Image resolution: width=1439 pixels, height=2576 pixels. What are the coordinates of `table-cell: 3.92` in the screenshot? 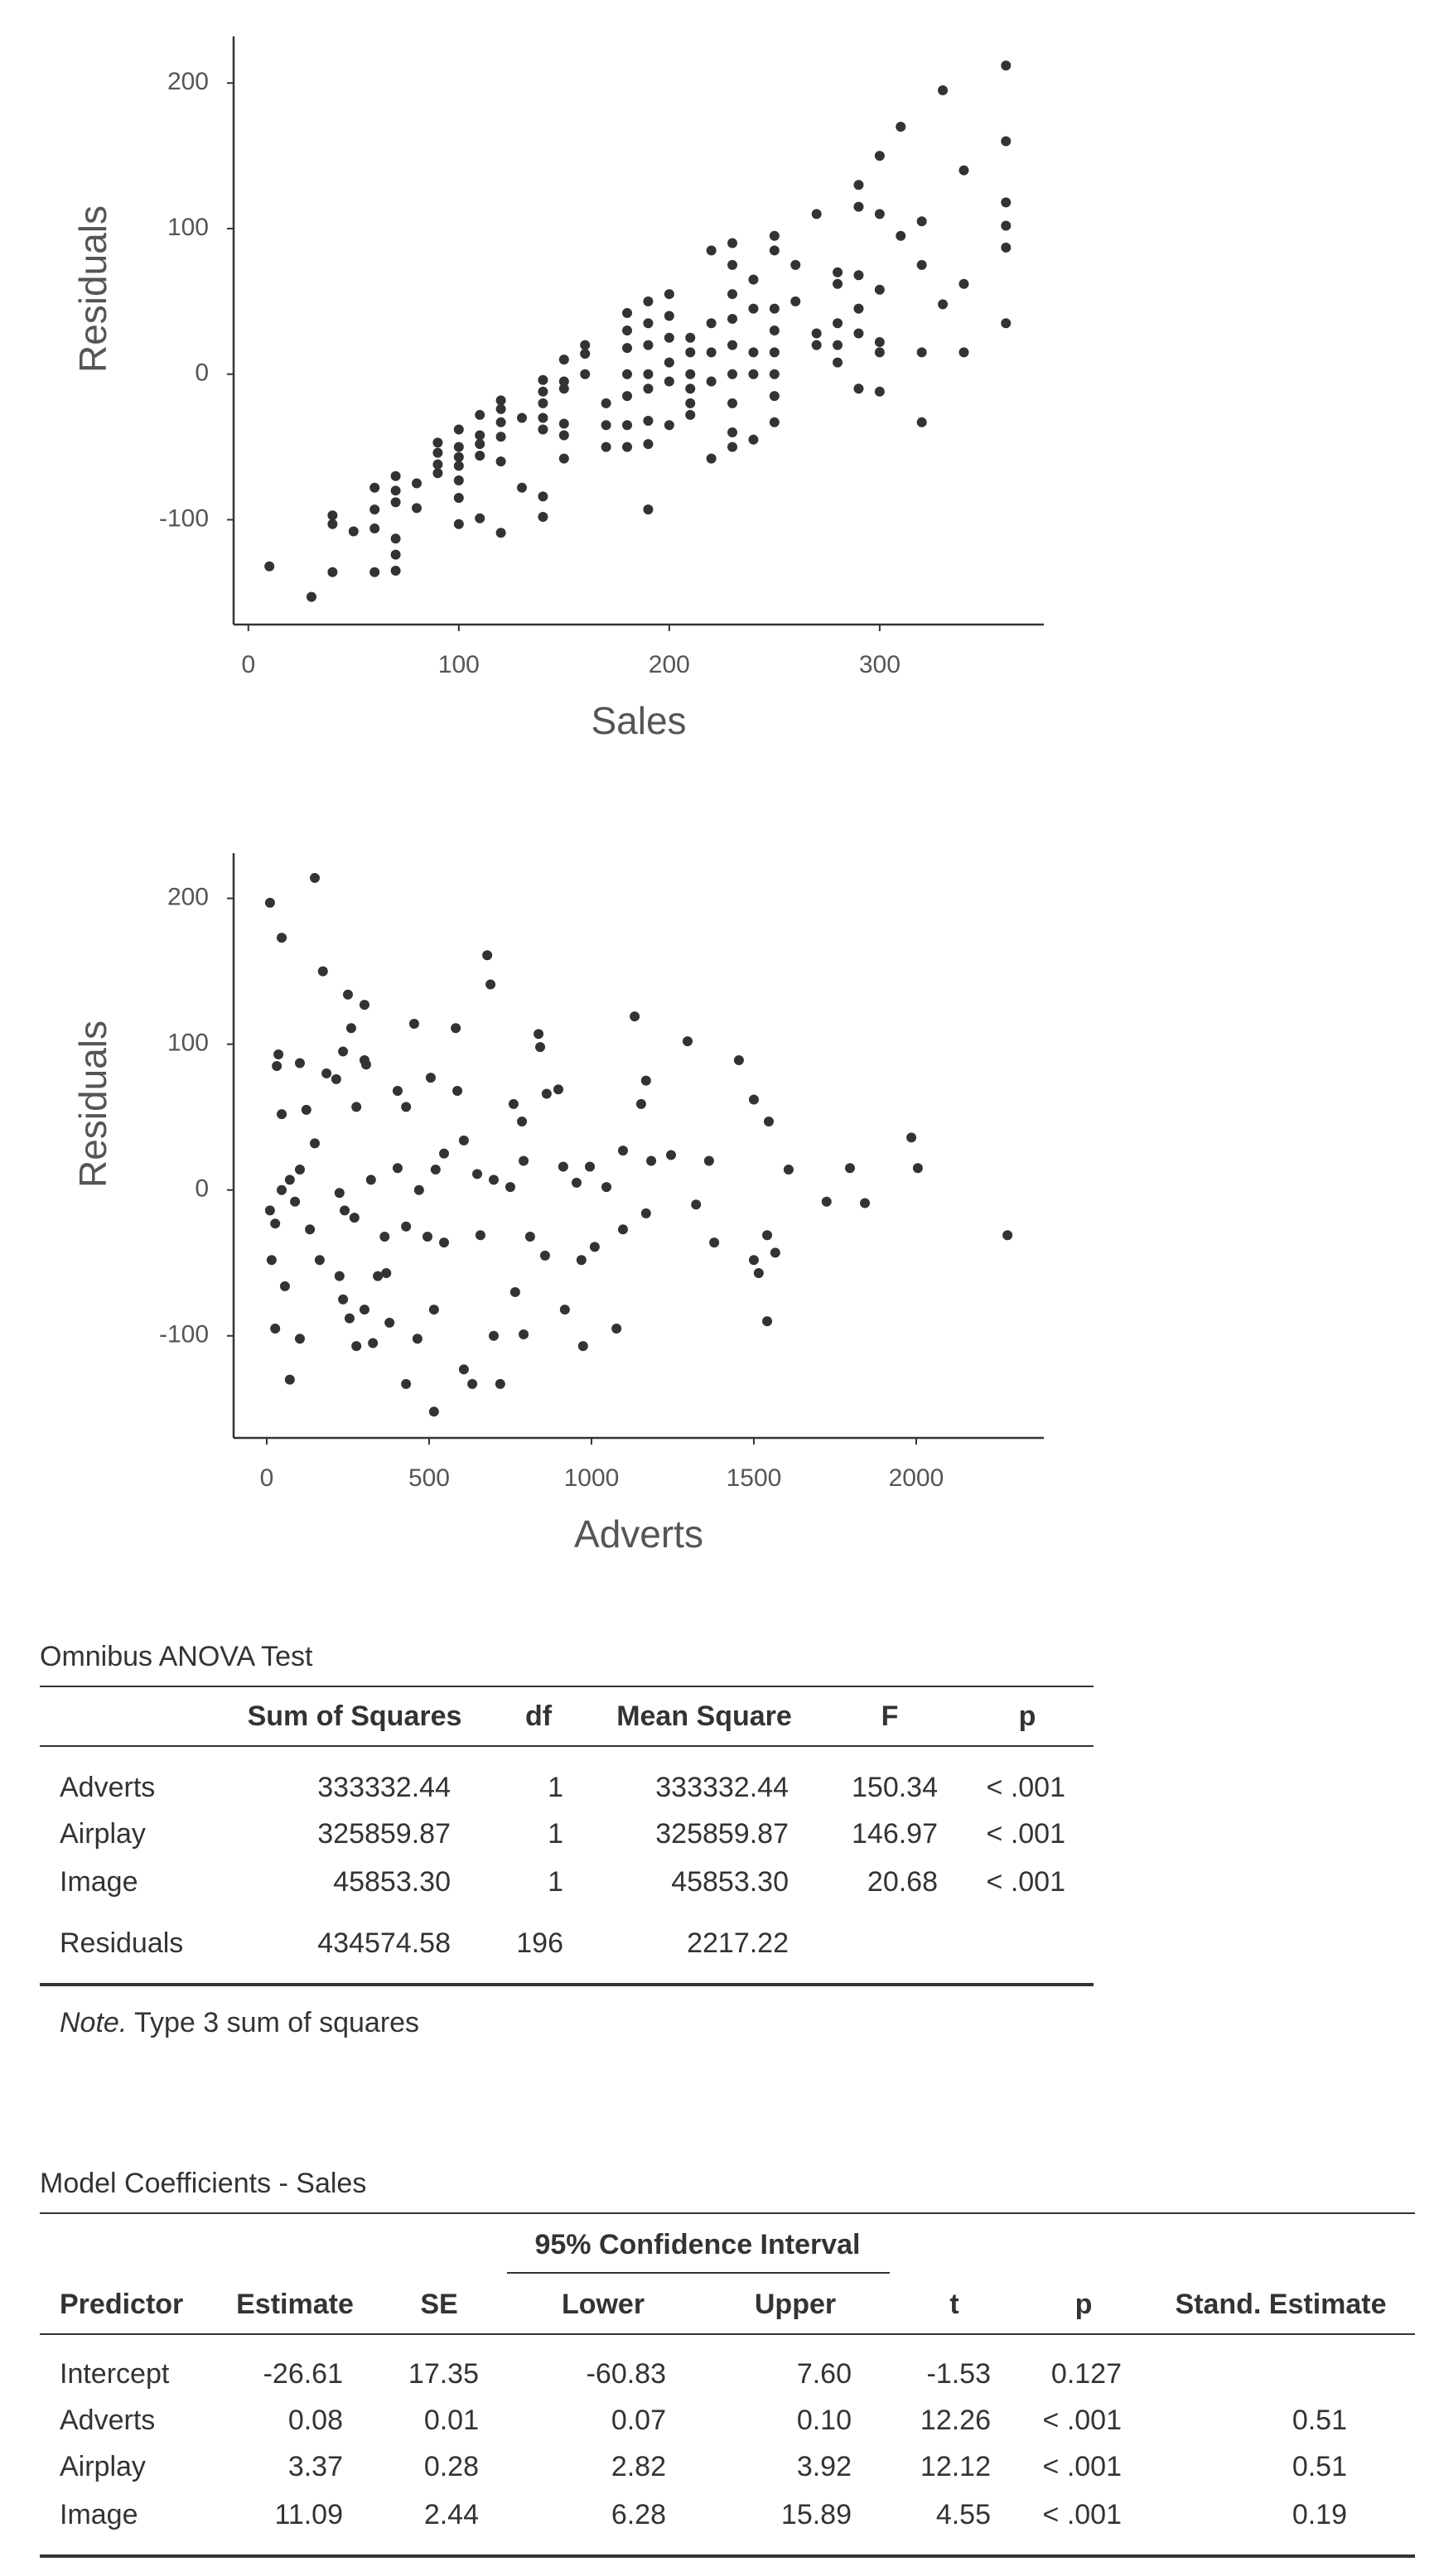 It's located at (824, 2466).